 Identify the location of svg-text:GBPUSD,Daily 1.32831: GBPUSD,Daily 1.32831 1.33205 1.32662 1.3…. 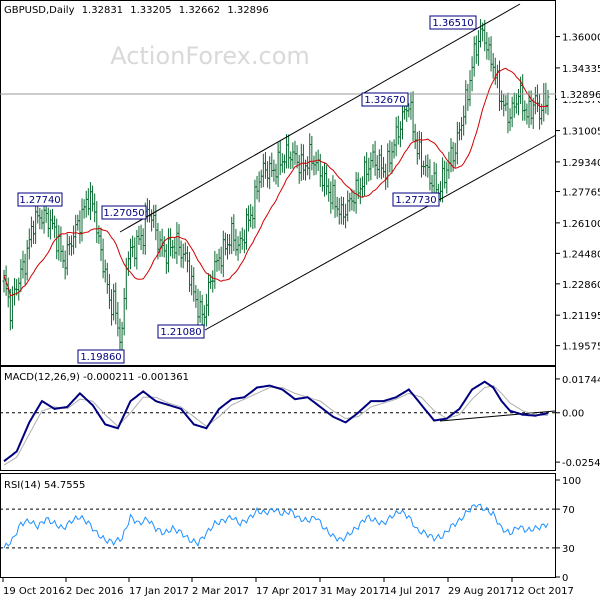
(136, 10).